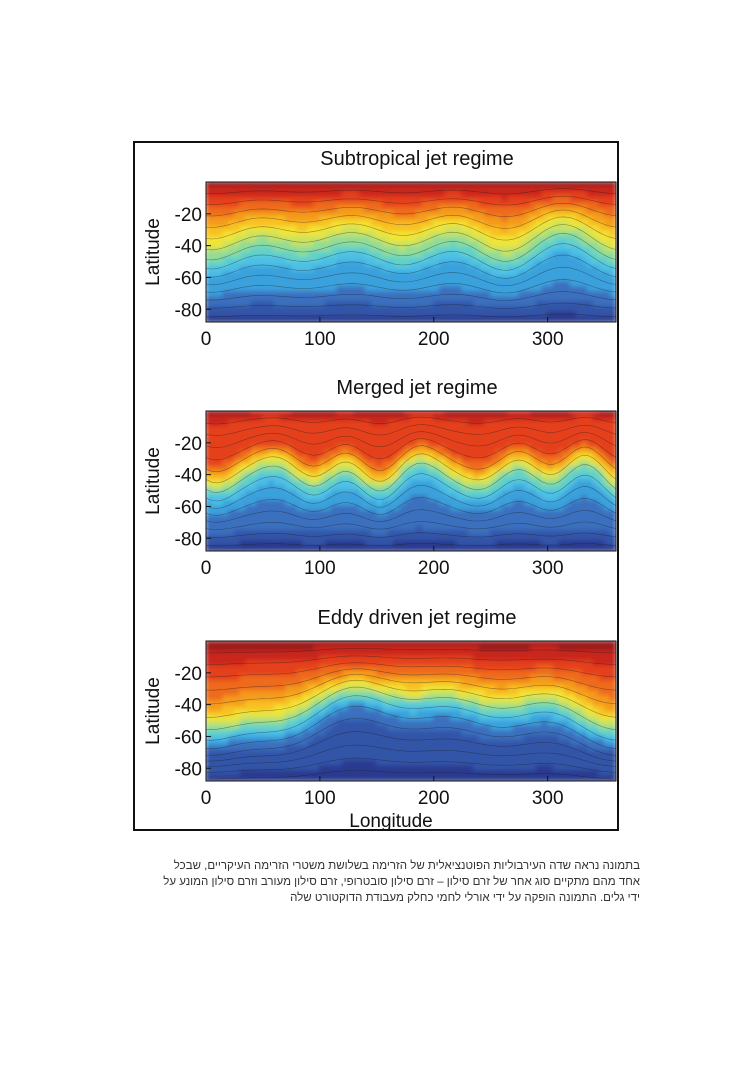  I want to click on panel-title: Subtropical jet regime, so click(416, 159).